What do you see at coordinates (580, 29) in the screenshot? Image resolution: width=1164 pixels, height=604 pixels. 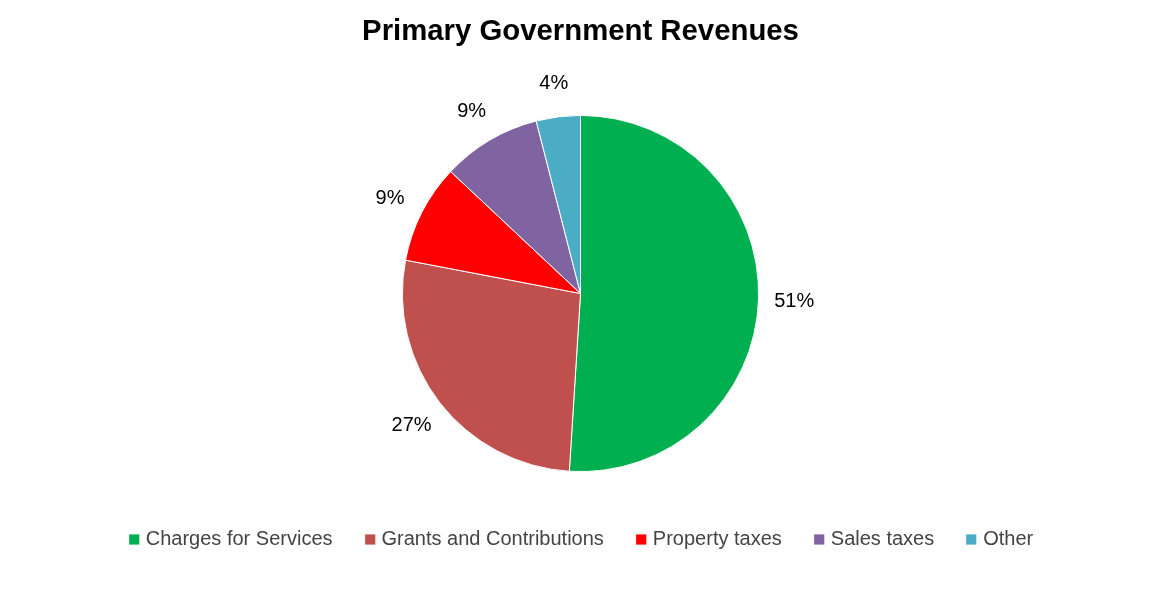 I see `chart-title: Primary Government Revenues` at bounding box center [580, 29].